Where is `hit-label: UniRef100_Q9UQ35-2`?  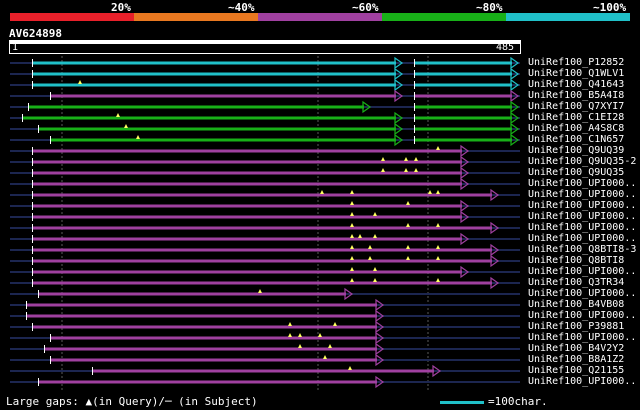
hit-label: UniRef100_Q9UQ35-2 is located at coordinates (582, 161).